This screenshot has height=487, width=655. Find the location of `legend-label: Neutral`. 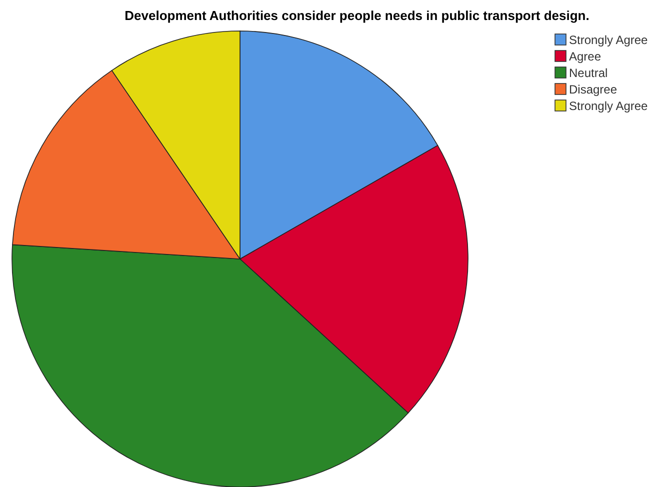

legend-label: Neutral is located at coordinates (588, 73).